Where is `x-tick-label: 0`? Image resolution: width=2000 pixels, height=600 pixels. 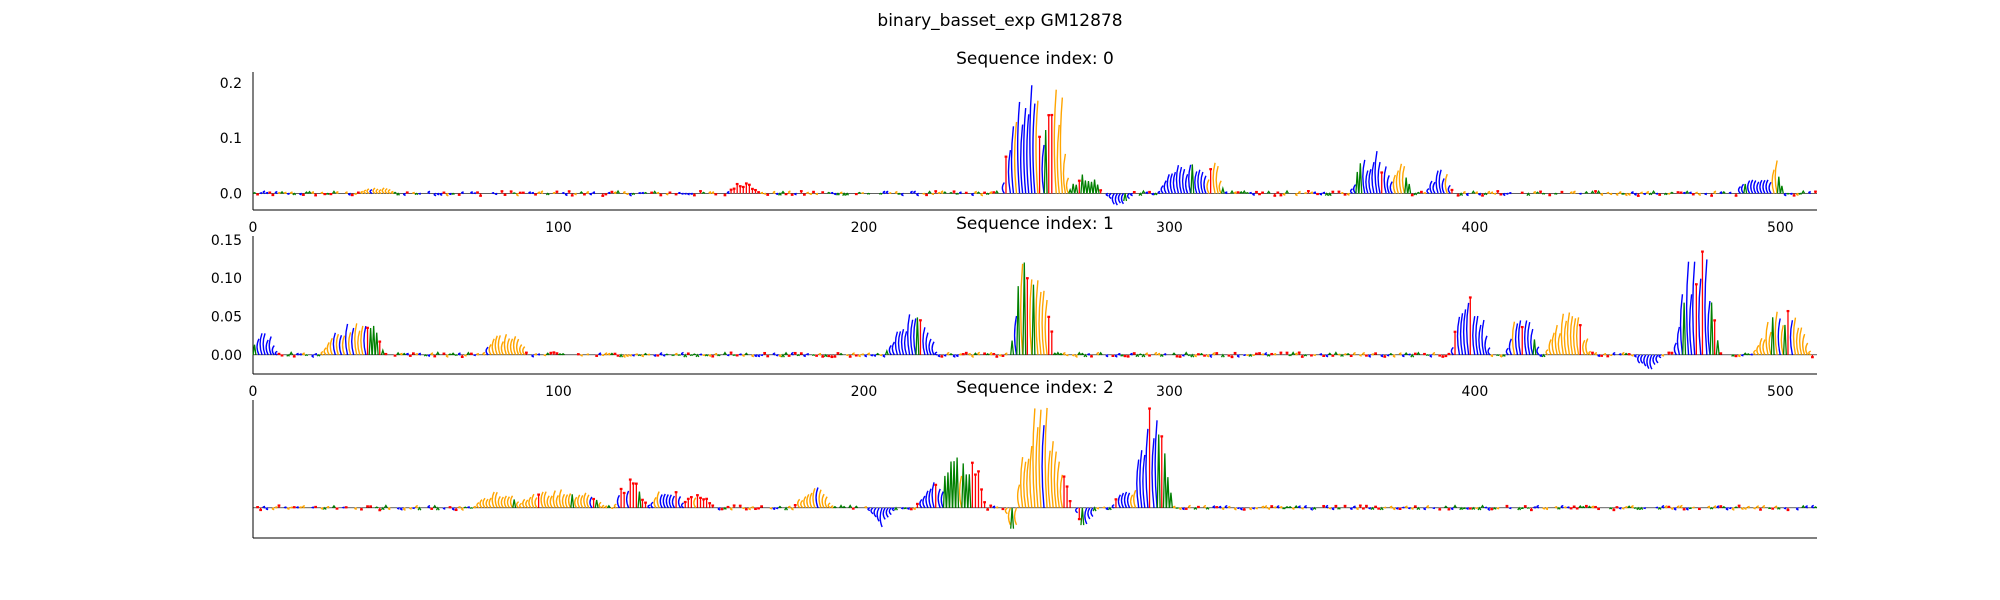 x-tick-label: 0 is located at coordinates (253, 392).